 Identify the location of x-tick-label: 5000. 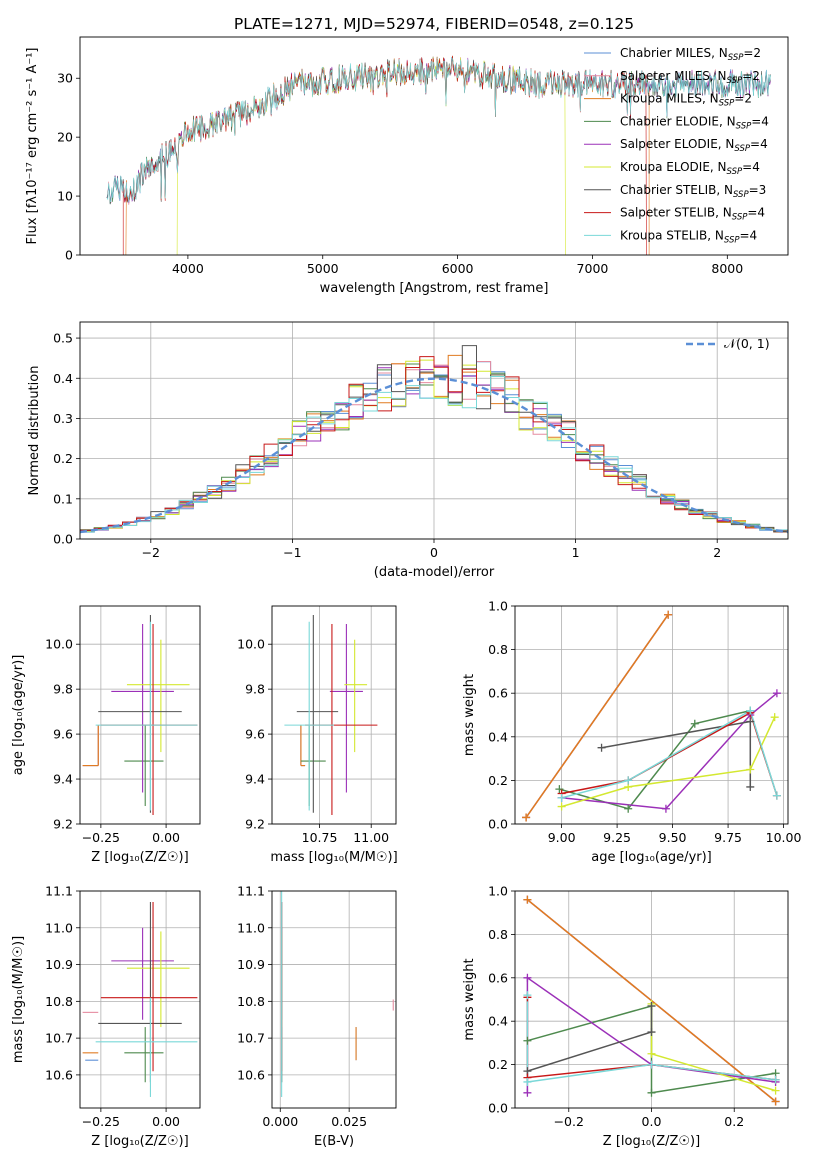
(323, 268).